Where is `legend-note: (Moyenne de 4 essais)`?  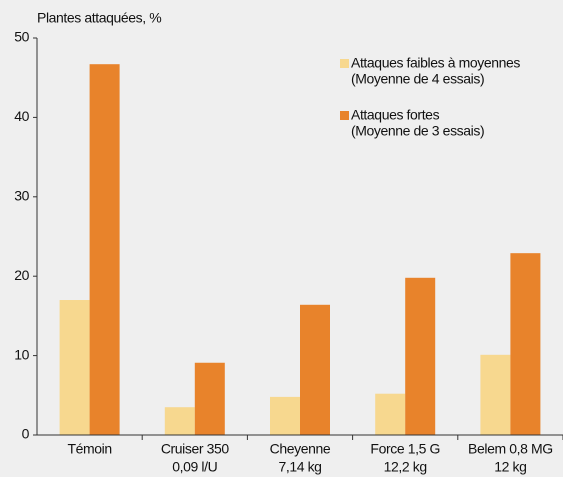
legend-note: (Moyenne de 4 essais) is located at coordinates (417, 79).